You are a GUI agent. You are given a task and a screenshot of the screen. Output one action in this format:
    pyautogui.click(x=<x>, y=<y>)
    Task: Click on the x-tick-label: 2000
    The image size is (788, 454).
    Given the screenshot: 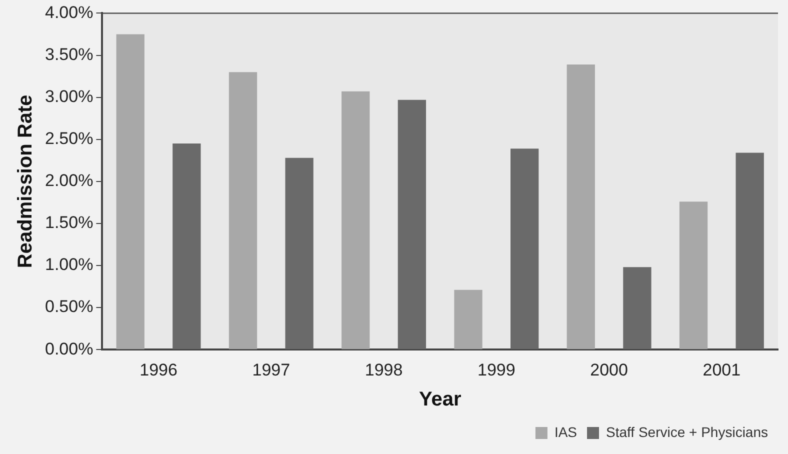 What is the action you would take?
    pyautogui.click(x=609, y=370)
    